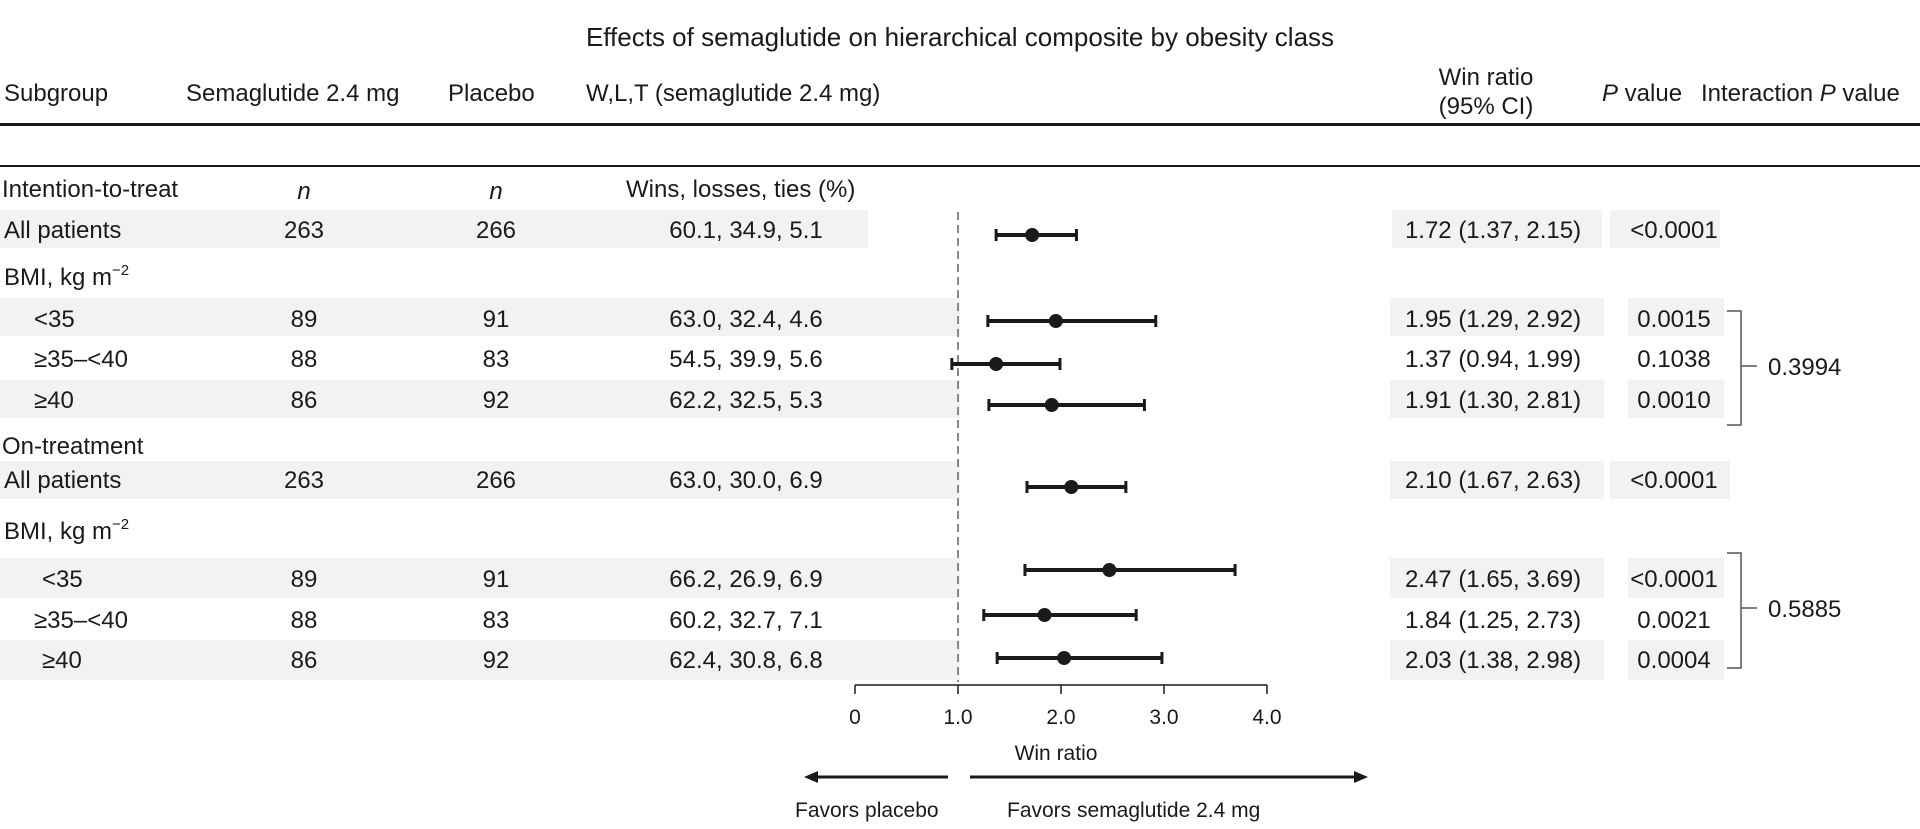  What do you see at coordinates (67, 531) in the screenshot?
I see `section-label-bmi-2: BMI, kg m−2` at bounding box center [67, 531].